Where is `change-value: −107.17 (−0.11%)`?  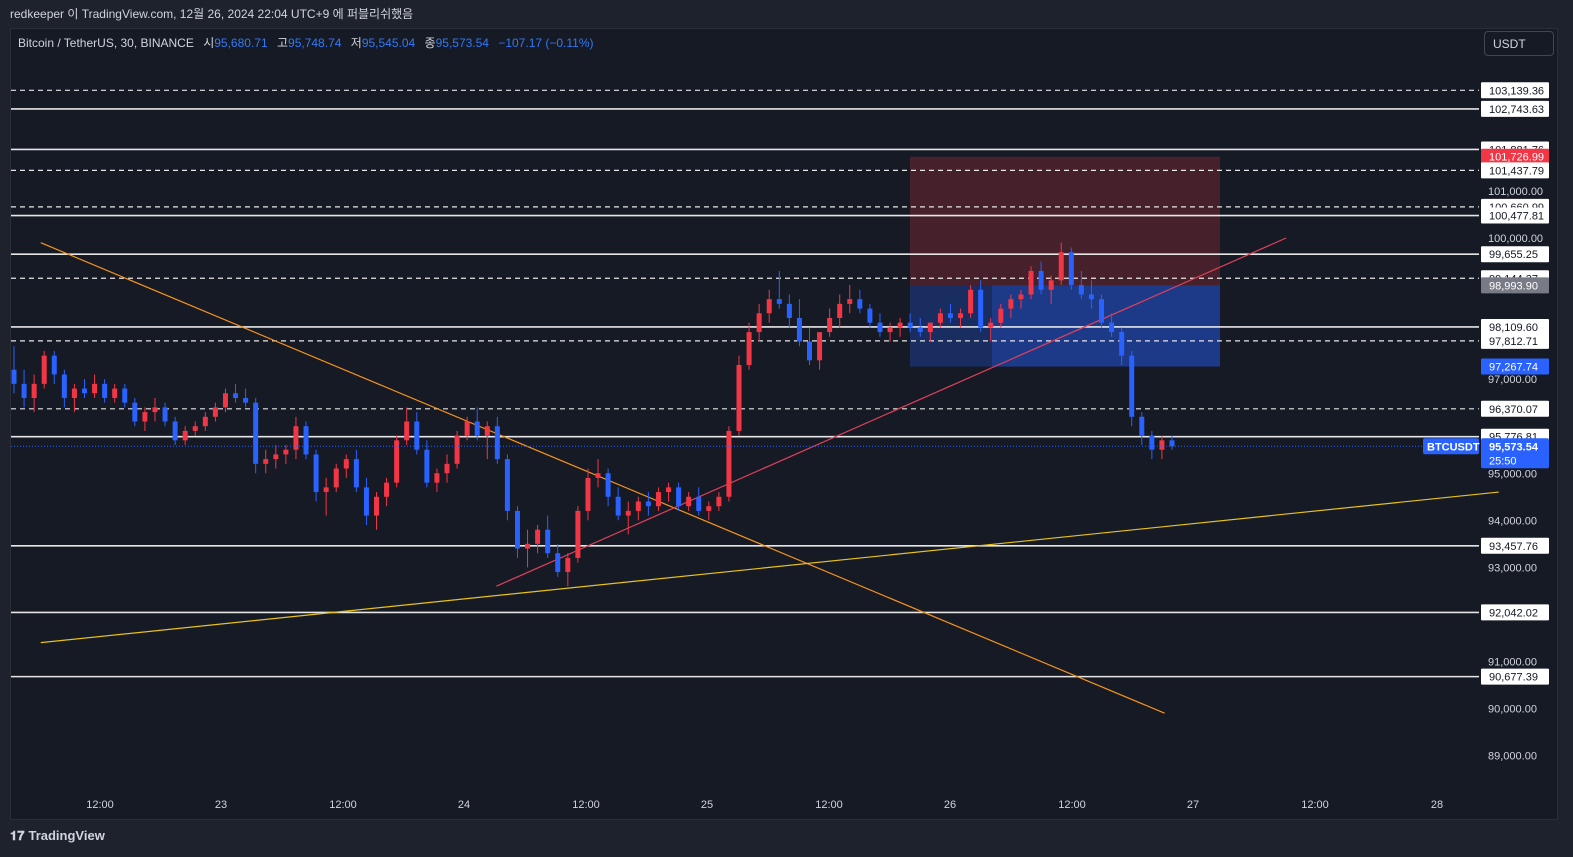
change-value: −107.17 (−0.11%) is located at coordinates (546, 43).